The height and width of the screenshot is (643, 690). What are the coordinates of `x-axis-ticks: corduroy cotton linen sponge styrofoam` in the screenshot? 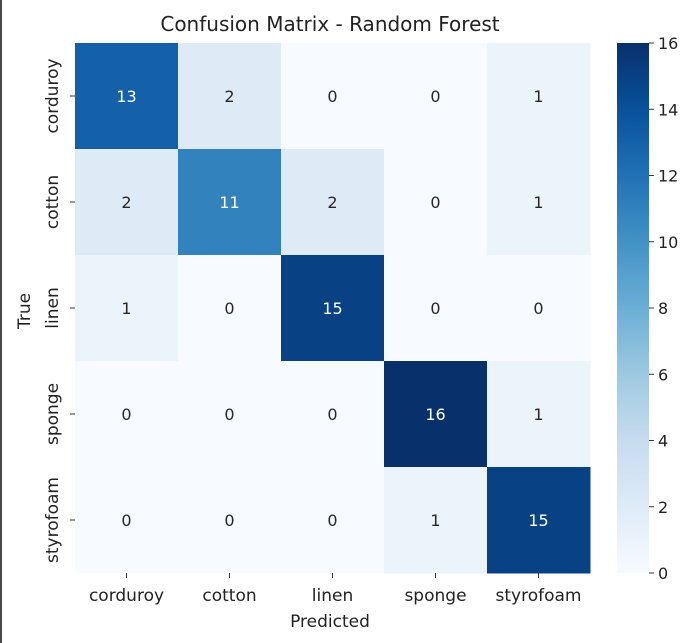 It's located at (335, 589).